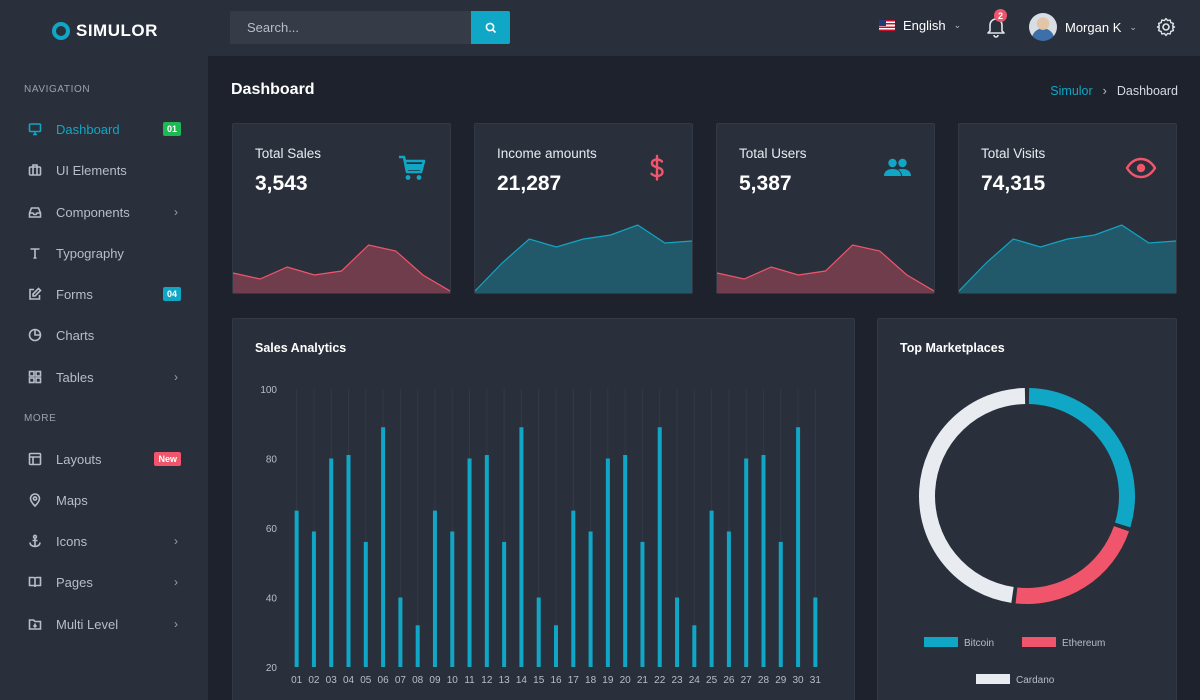 This screenshot has width=1200, height=700. I want to click on users-icon, so click(897, 167).